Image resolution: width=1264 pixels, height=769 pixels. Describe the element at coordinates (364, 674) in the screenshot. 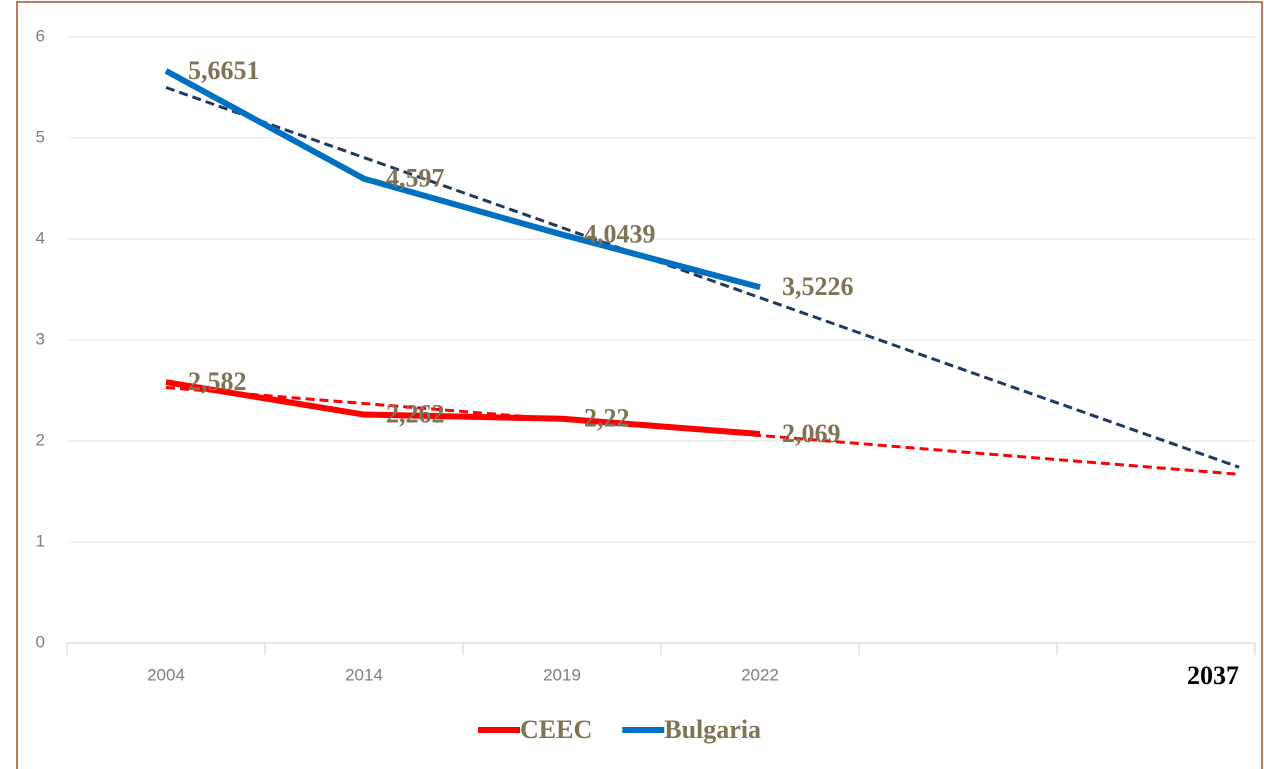

I see `x-tick-label: 2014` at that location.